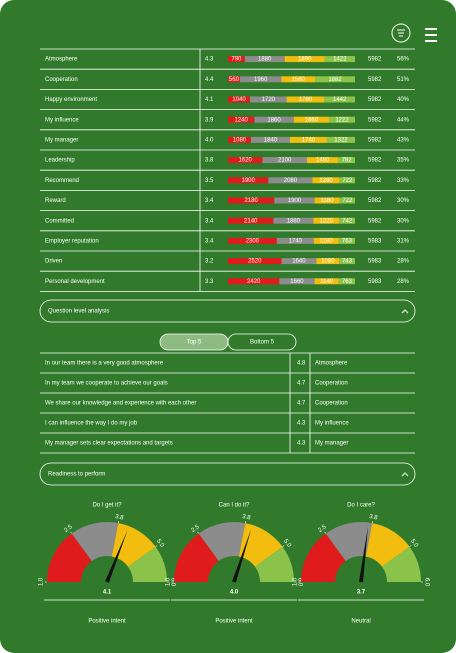  Describe the element at coordinates (305, 60) in the screenshot. I see `segment-label: 1890` at that location.